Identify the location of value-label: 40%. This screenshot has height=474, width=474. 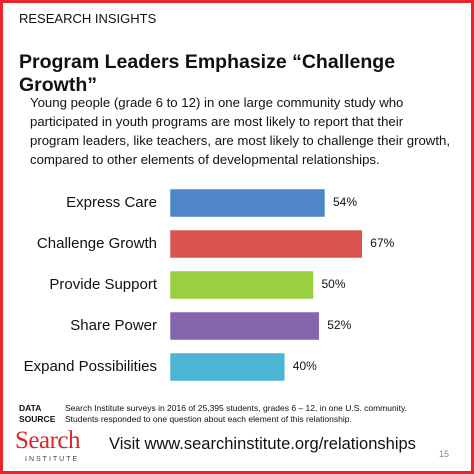
(305, 366).